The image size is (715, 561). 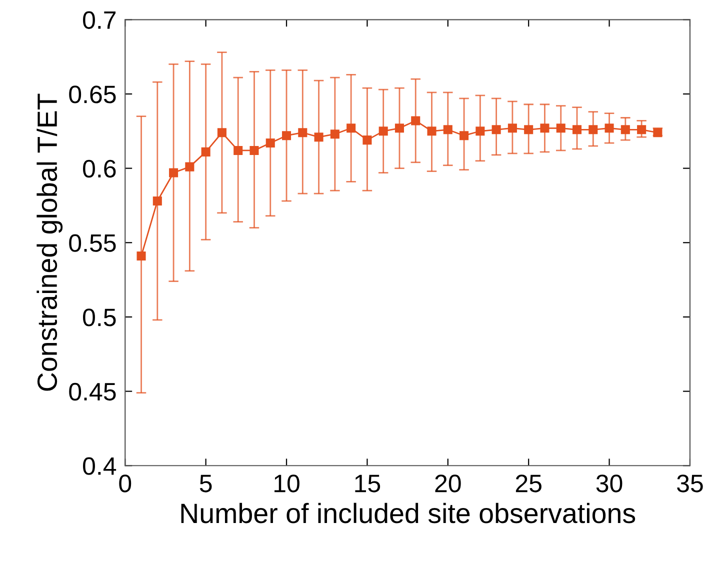 I want to click on x-tick-label: 15, so click(x=367, y=483).